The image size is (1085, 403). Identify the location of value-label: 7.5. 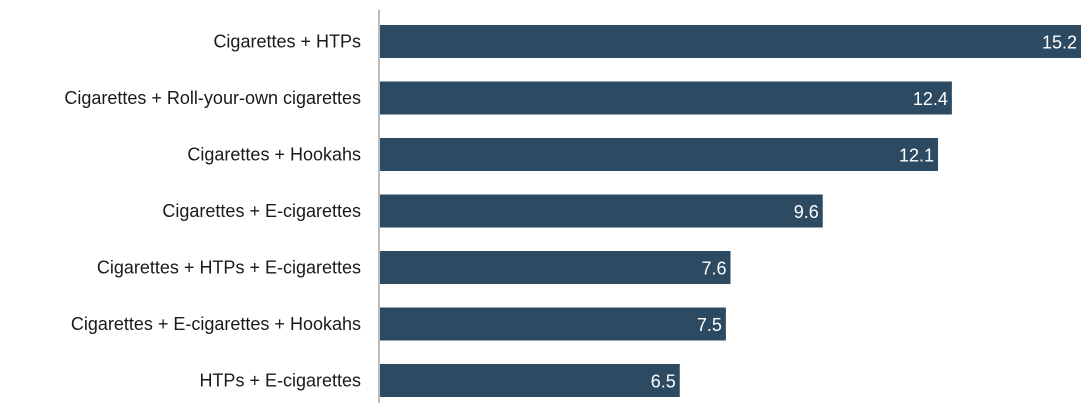
(709, 325).